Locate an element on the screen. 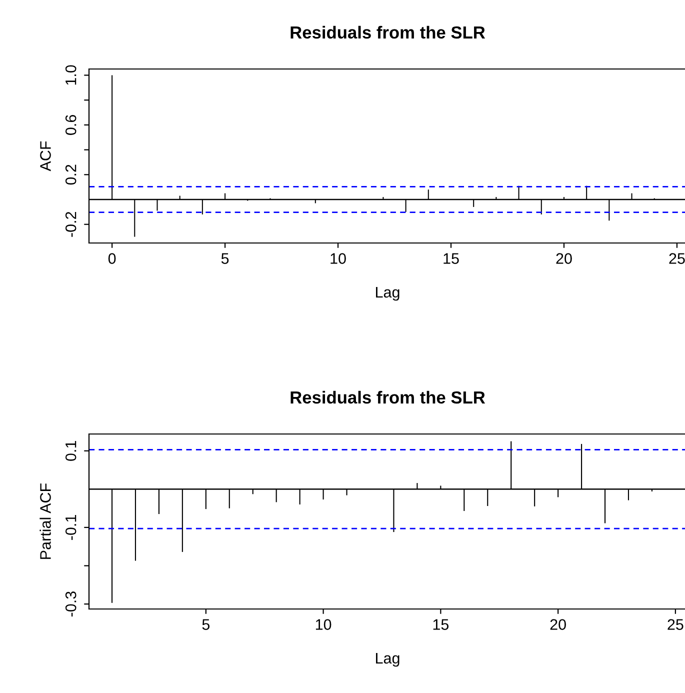  y-tick-label: -0.2 is located at coordinates (70, 224).